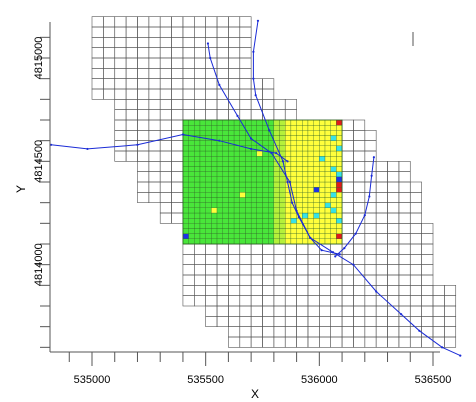 This screenshot has width=476, height=402. What do you see at coordinates (296, 137) in the screenshot?
I see `stream-line` at bounding box center [296, 137].